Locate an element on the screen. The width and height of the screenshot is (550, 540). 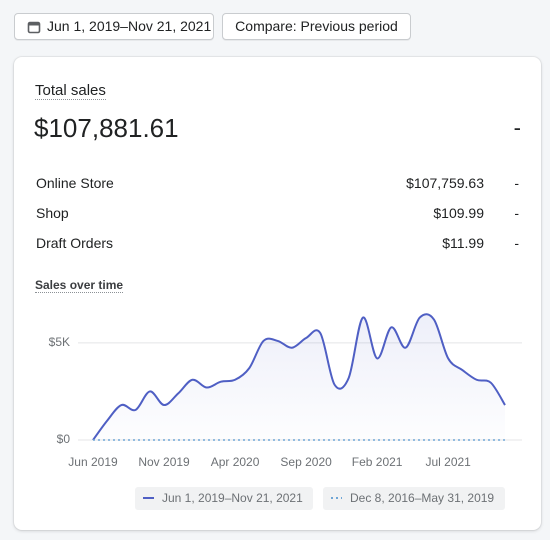
compare-button: Compare: Previous period is located at coordinates (316, 26).